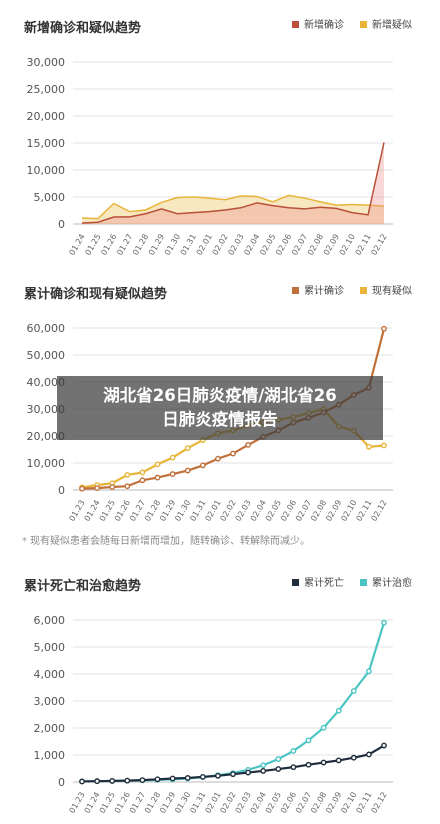 Image resolution: width=440 pixels, height=824 pixels. Describe the element at coordinates (82, 28) in the screenshot. I see `chart-title: 新增确诊和疑似趋势` at that location.